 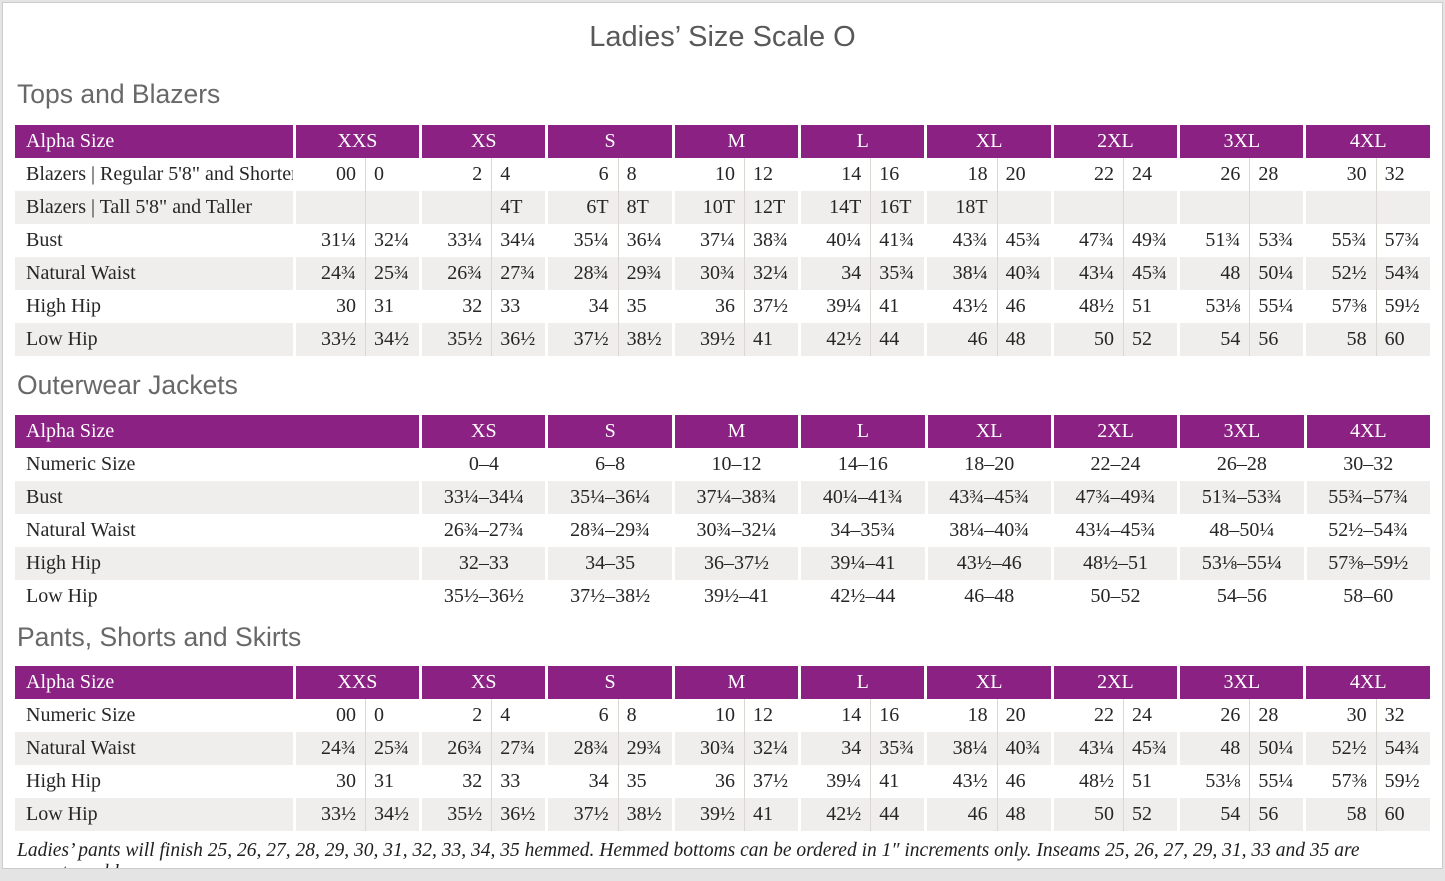 What do you see at coordinates (897, 240) in the screenshot?
I see `size-value-cell: 41¾` at bounding box center [897, 240].